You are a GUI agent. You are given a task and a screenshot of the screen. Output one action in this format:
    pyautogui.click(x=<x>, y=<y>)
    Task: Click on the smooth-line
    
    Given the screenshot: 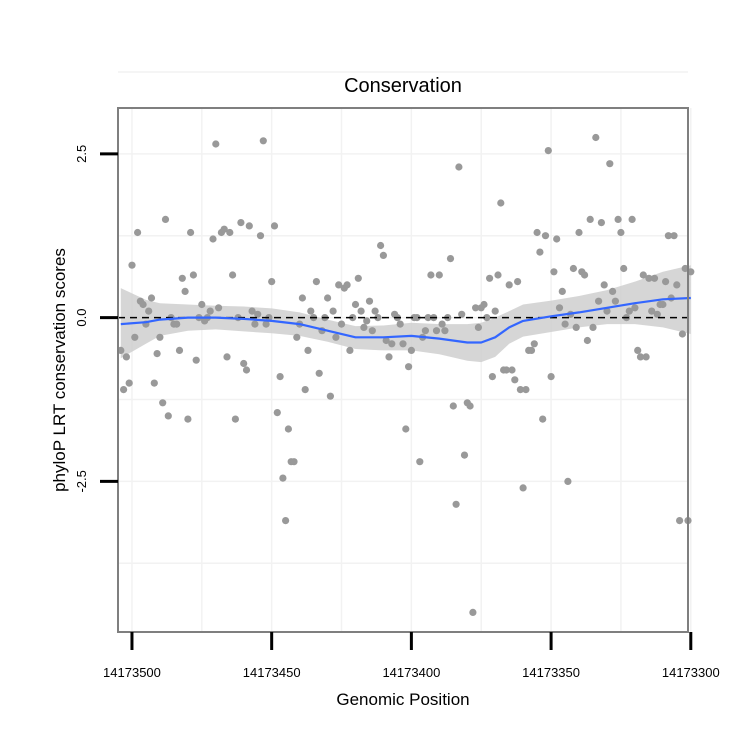 What is the action you would take?
    pyautogui.click(x=405, y=320)
    